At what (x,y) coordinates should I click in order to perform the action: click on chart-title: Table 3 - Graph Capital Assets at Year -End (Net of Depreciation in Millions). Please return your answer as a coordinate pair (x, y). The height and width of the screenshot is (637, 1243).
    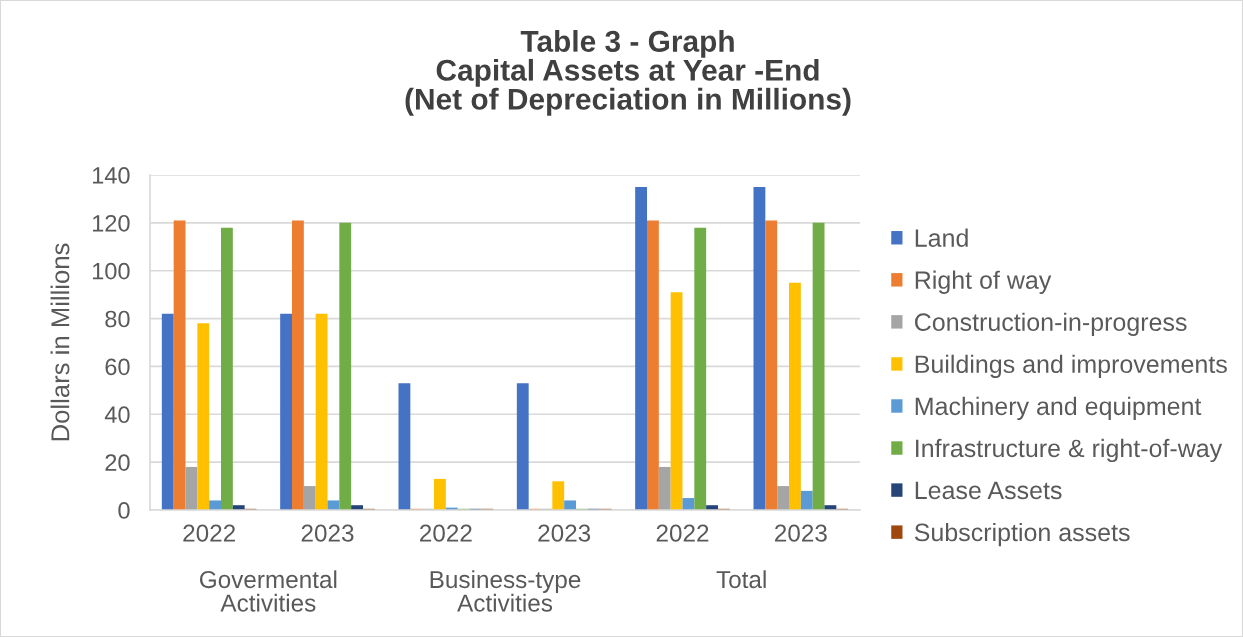
    Looking at the image, I should click on (628, 73).